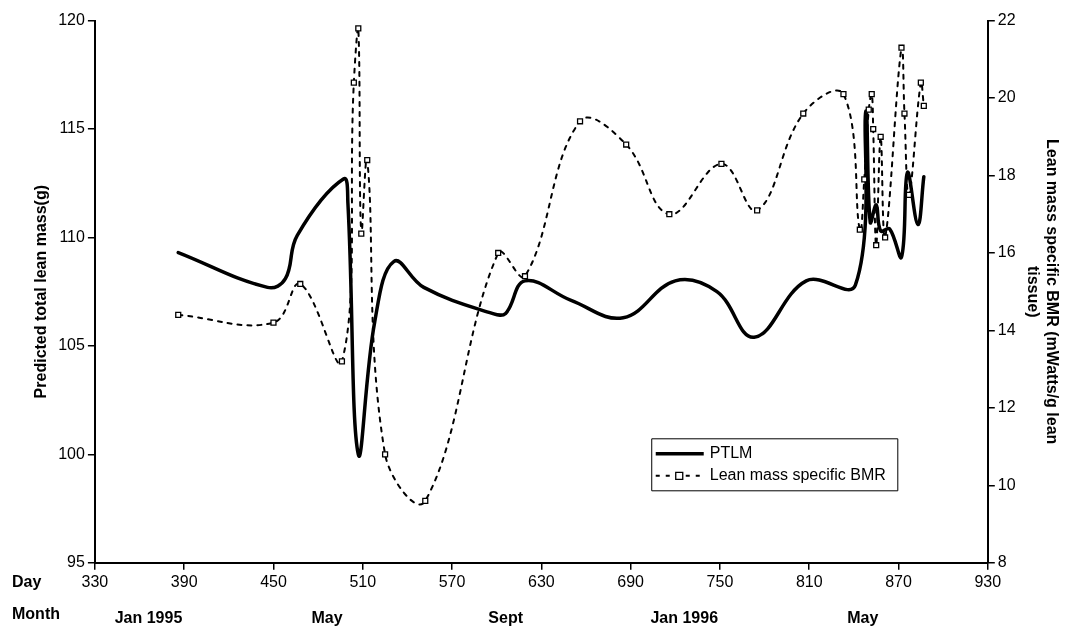 Image resolution: width=1083 pixels, height=643 pixels. I want to click on y2-tick-label: 16, so click(1006, 252).